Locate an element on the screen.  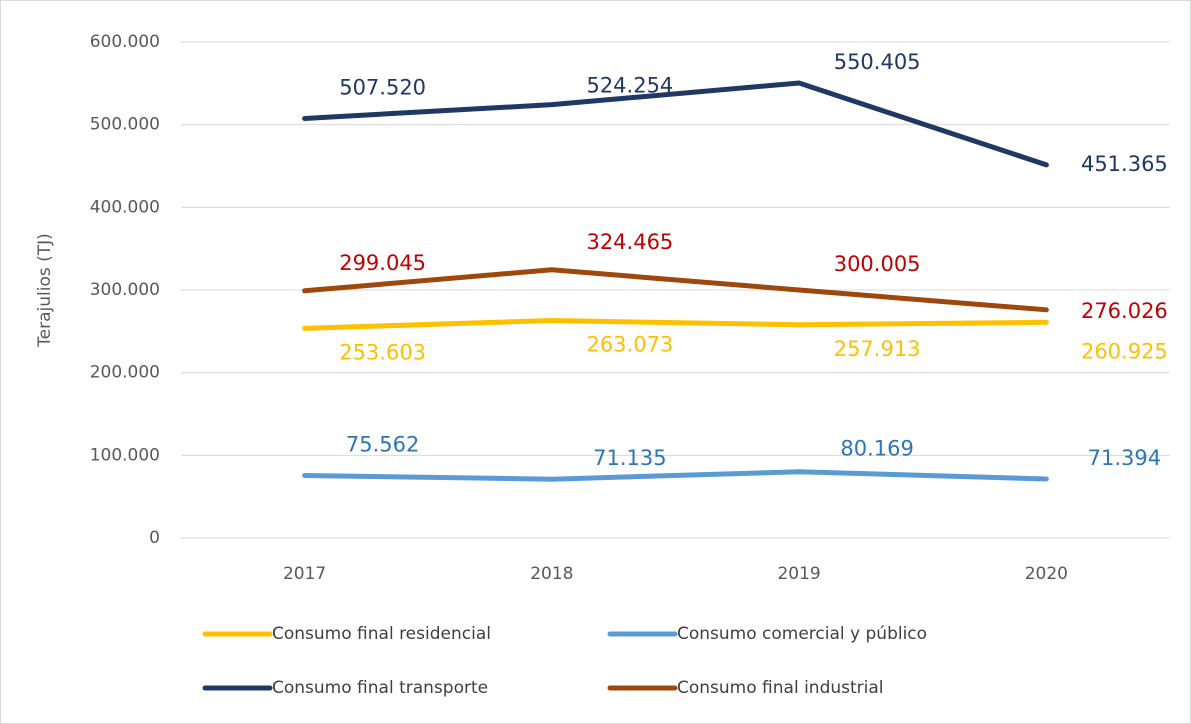
data-label: 80.169 is located at coordinates (876, 449).